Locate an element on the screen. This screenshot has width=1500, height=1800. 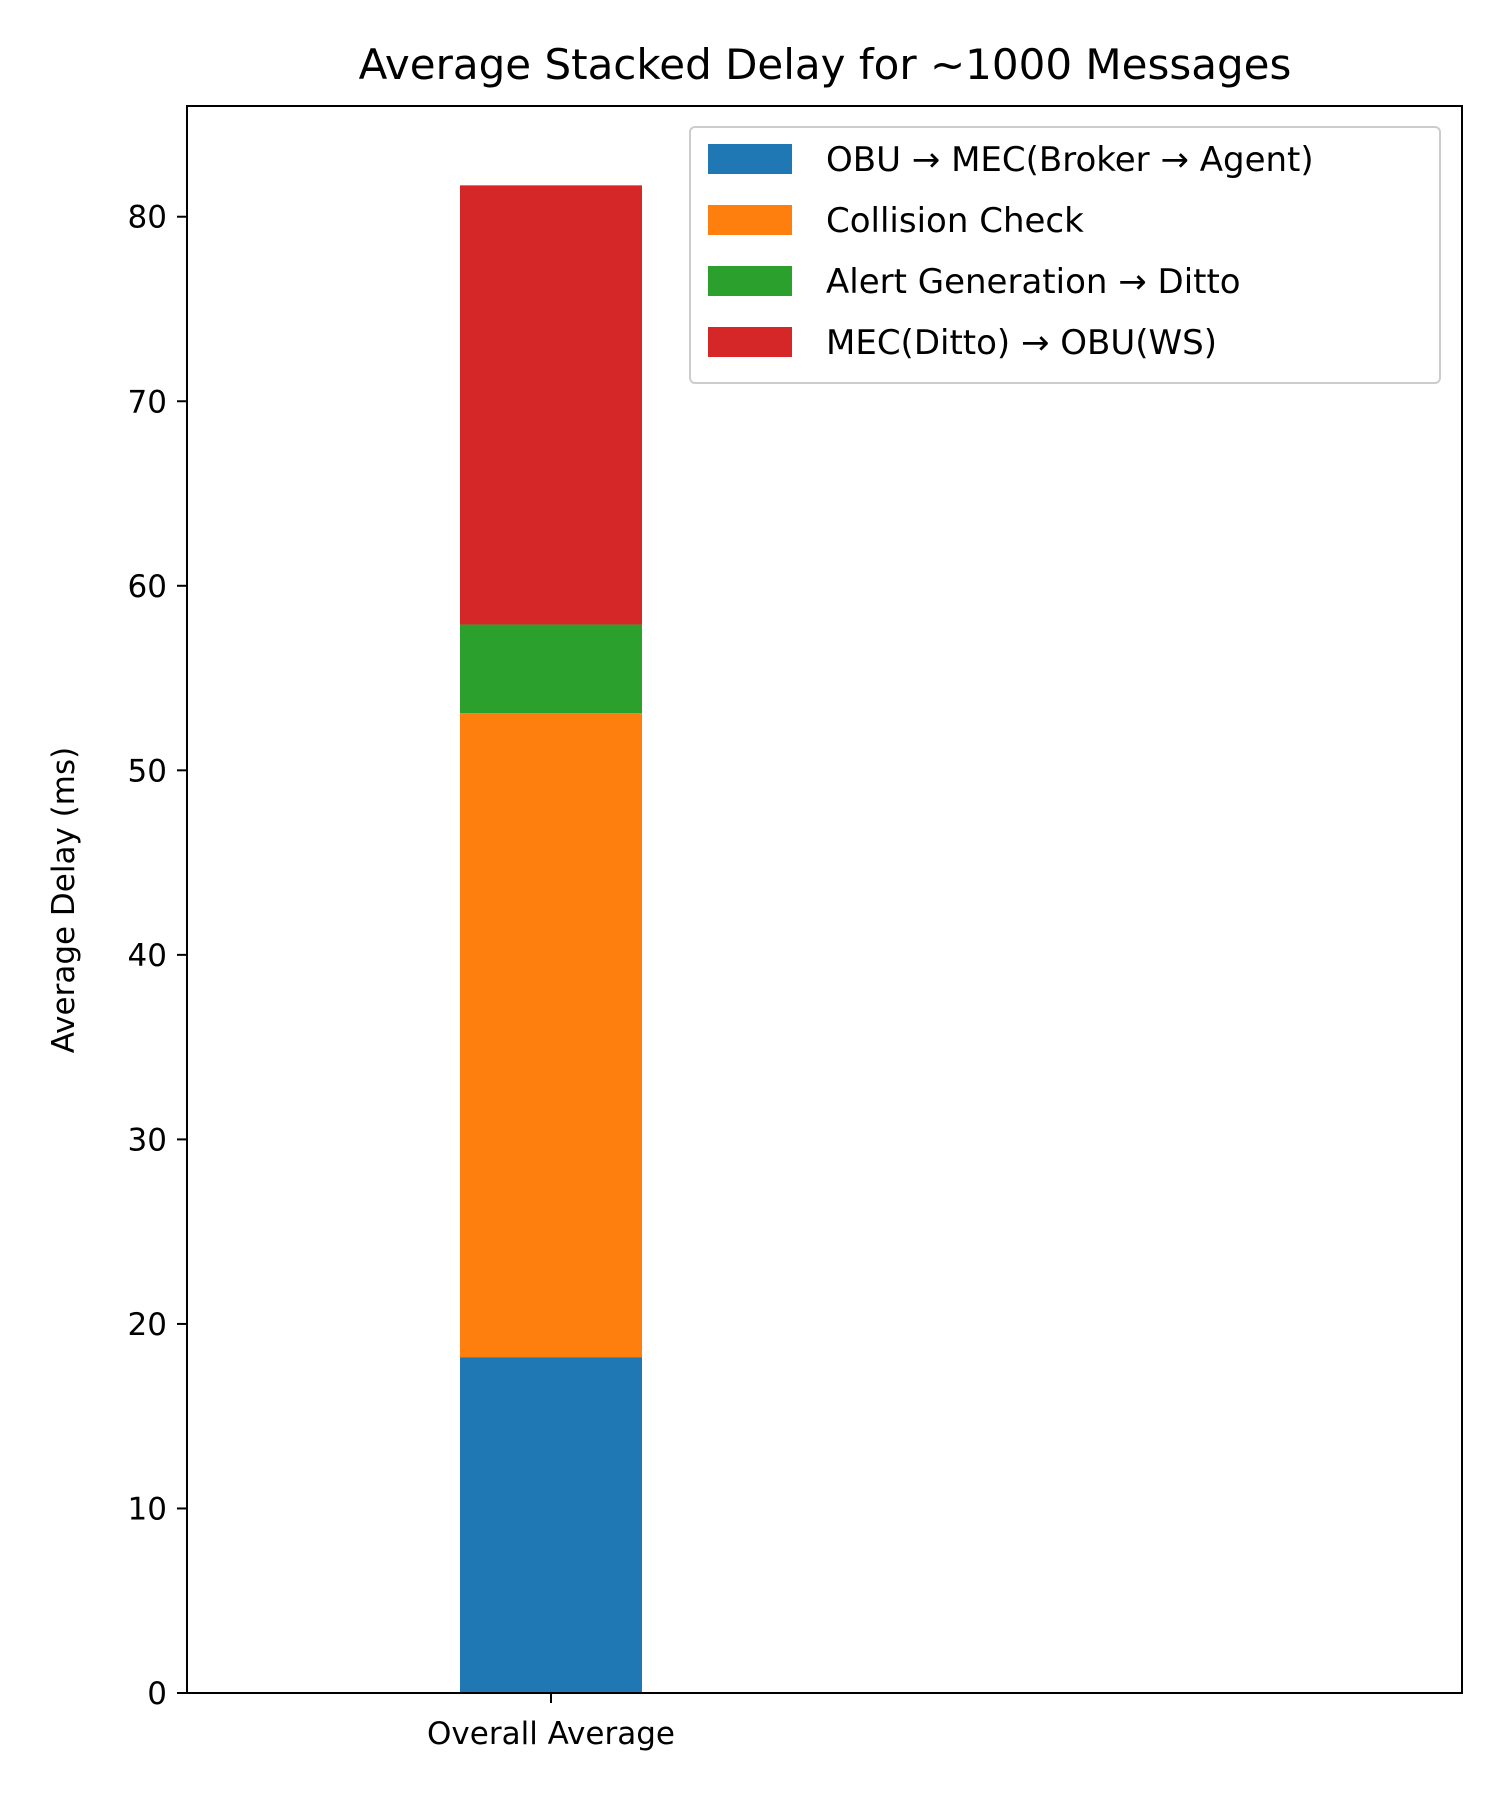
y-tick-label: 20 is located at coordinates (147, 1325).